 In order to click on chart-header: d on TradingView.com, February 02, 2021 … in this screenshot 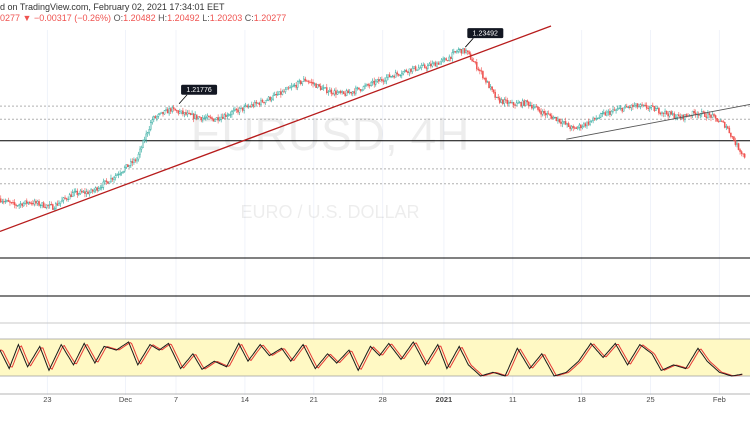, I will do `click(375, 13)`.